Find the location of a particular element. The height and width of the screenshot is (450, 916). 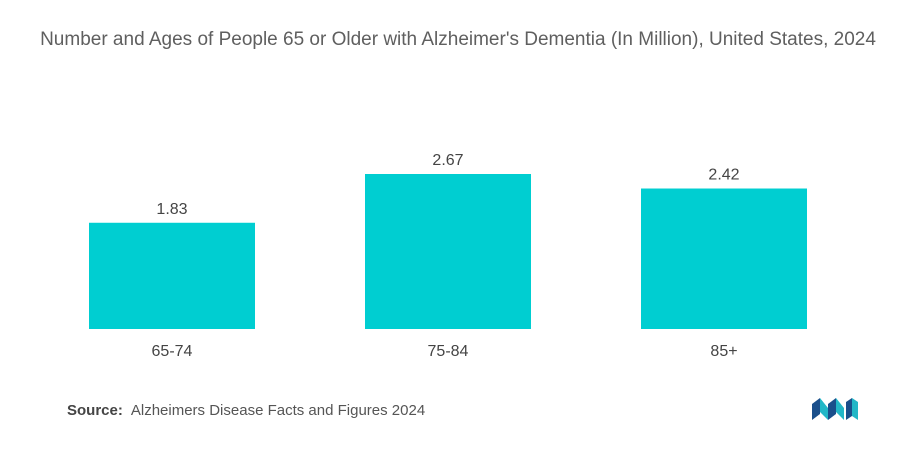

data-label-85+: 2.42 is located at coordinates (723, 175).